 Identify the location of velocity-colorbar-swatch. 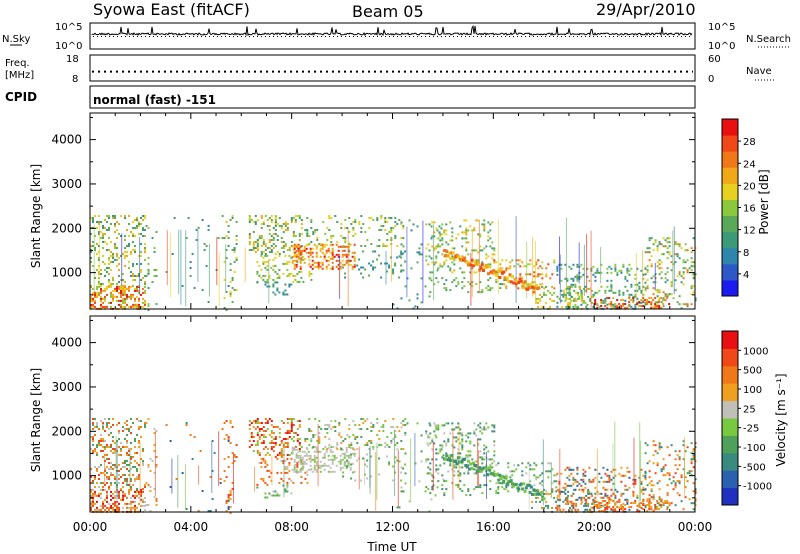
(730, 479).